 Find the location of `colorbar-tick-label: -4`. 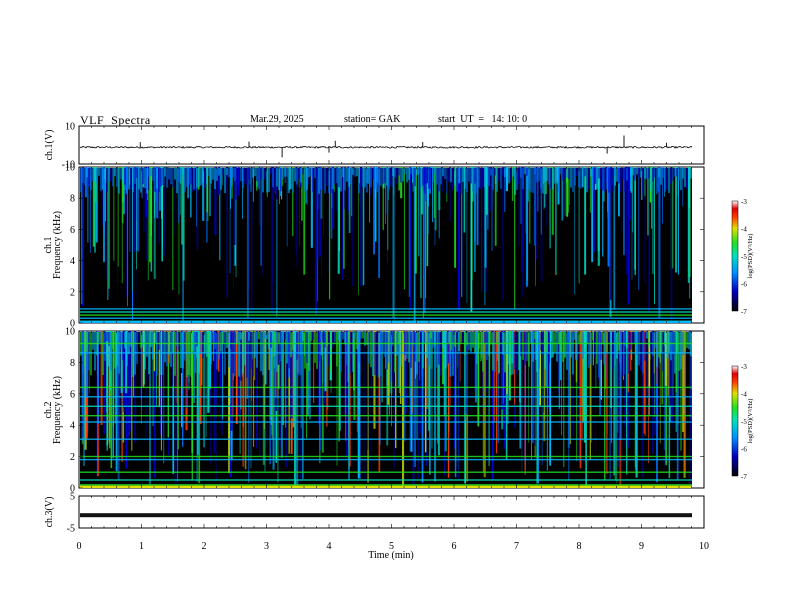

colorbar-tick-label: -4 is located at coordinates (744, 395).